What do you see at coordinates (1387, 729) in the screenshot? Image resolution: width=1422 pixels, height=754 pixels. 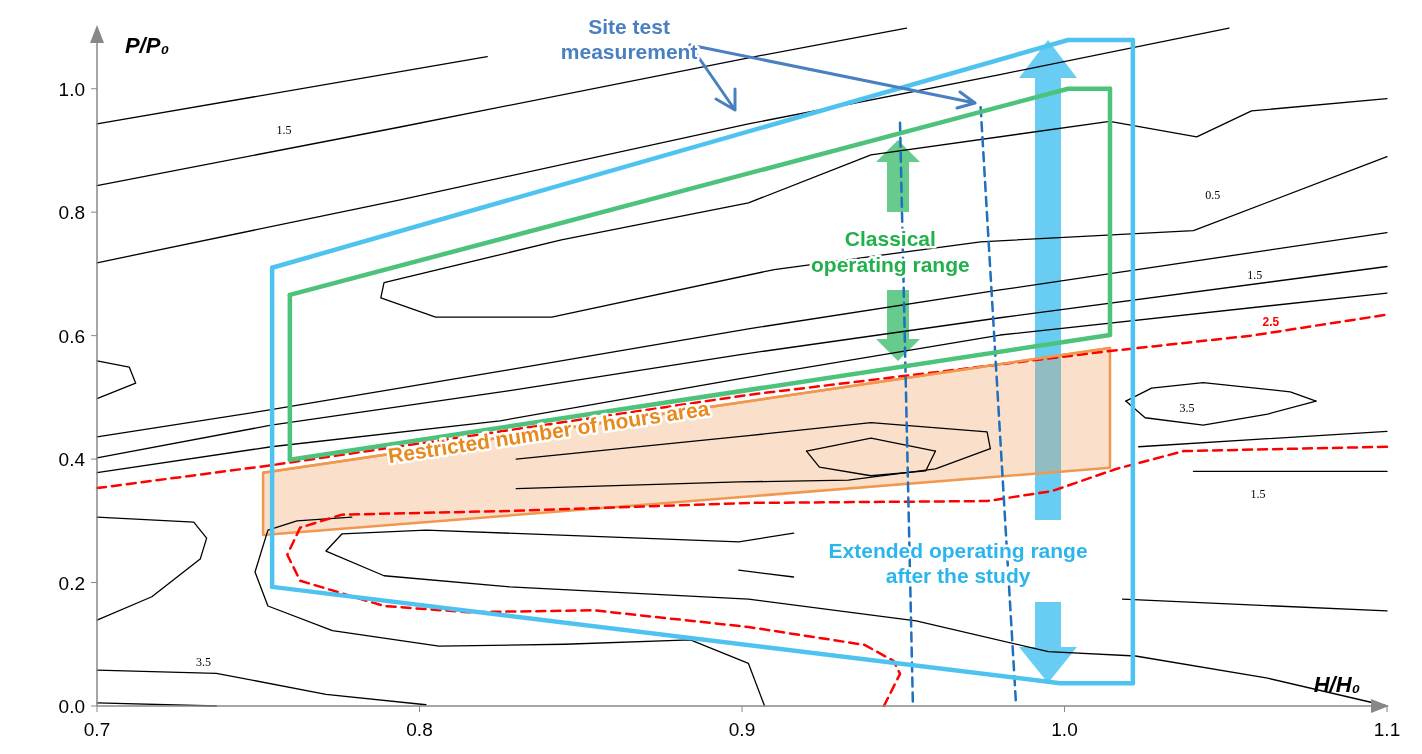 I see `x-tick-label: 1.1` at bounding box center [1387, 729].